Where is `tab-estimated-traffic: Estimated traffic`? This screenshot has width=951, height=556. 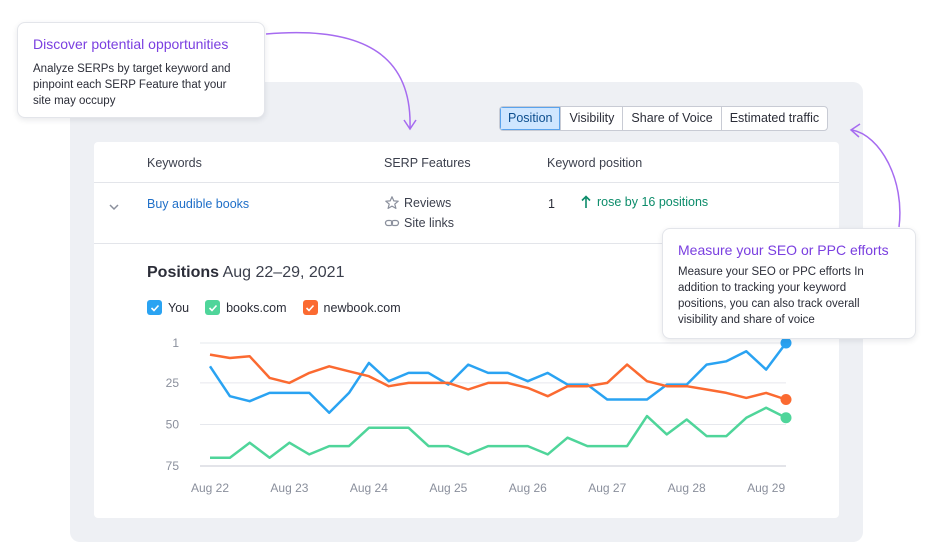 tab-estimated-traffic: Estimated traffic is located at coordinates (774, 118).